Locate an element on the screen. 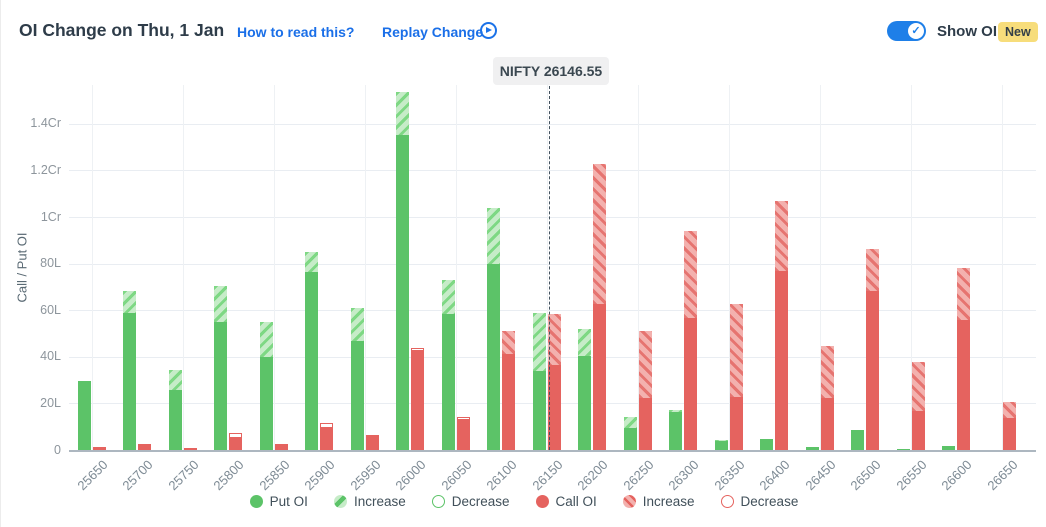  how-to-read-link: How to read this? is located at coordinates (296, 32).